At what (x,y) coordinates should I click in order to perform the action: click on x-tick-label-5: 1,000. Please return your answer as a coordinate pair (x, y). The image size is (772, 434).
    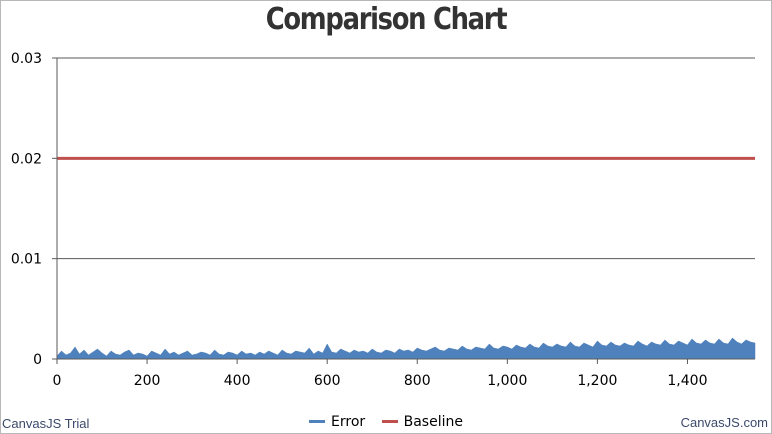
    Looking at the image, I should click on (507, 381).